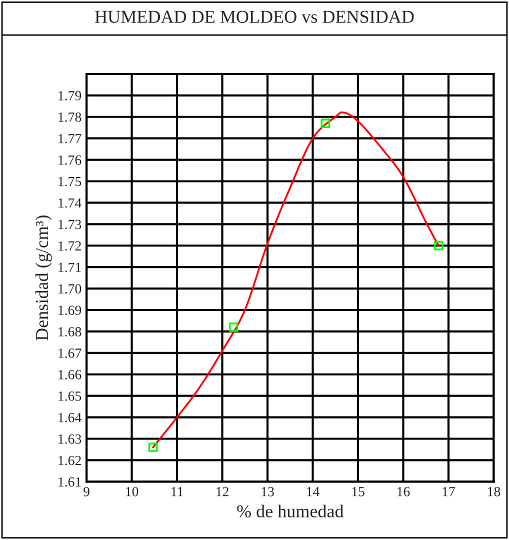 Image resolution: width=509 pixels, height=540 pixels. Describe the element at coordinates (70, 331) in the screenshot. I see `y-tick-label: 1.68` at that location.